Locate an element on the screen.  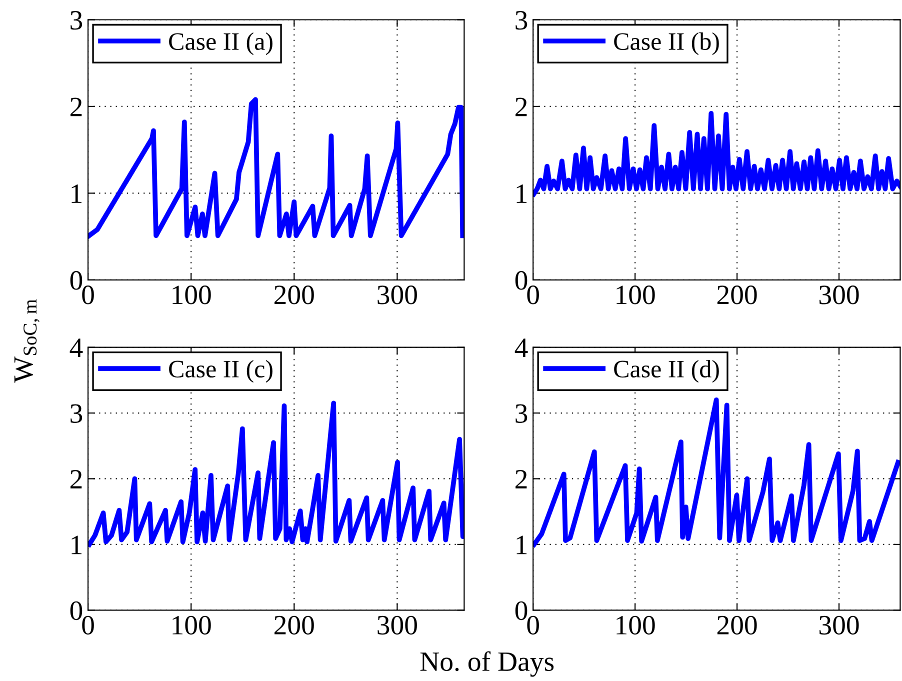
legend-label: Case II (a) is located at coordinates (220, 44).